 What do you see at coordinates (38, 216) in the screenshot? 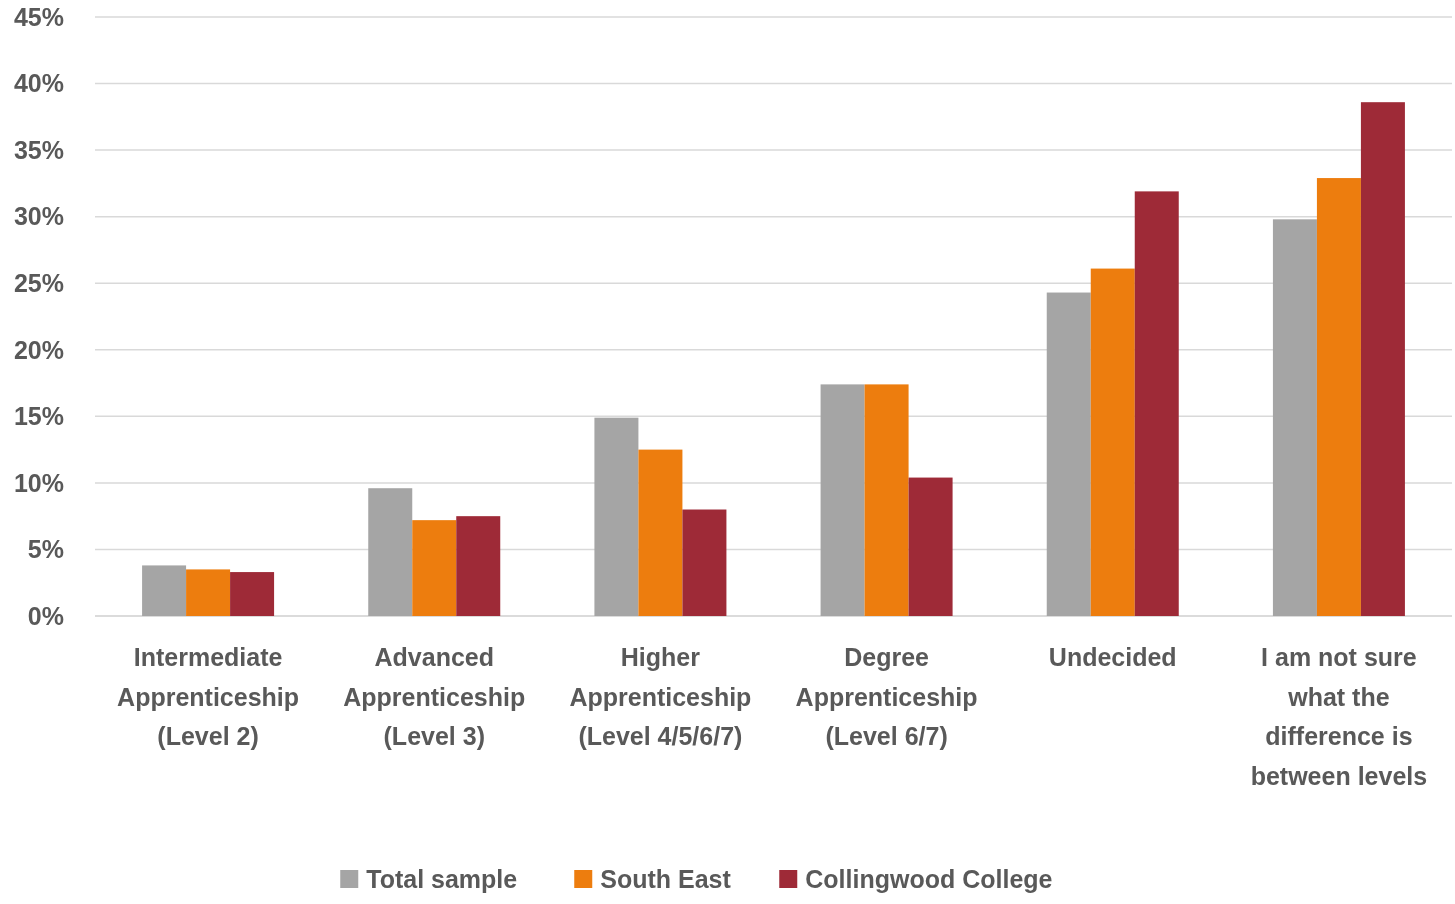
I see `y-tick-label: 30%` at bounding box center [38, 216].